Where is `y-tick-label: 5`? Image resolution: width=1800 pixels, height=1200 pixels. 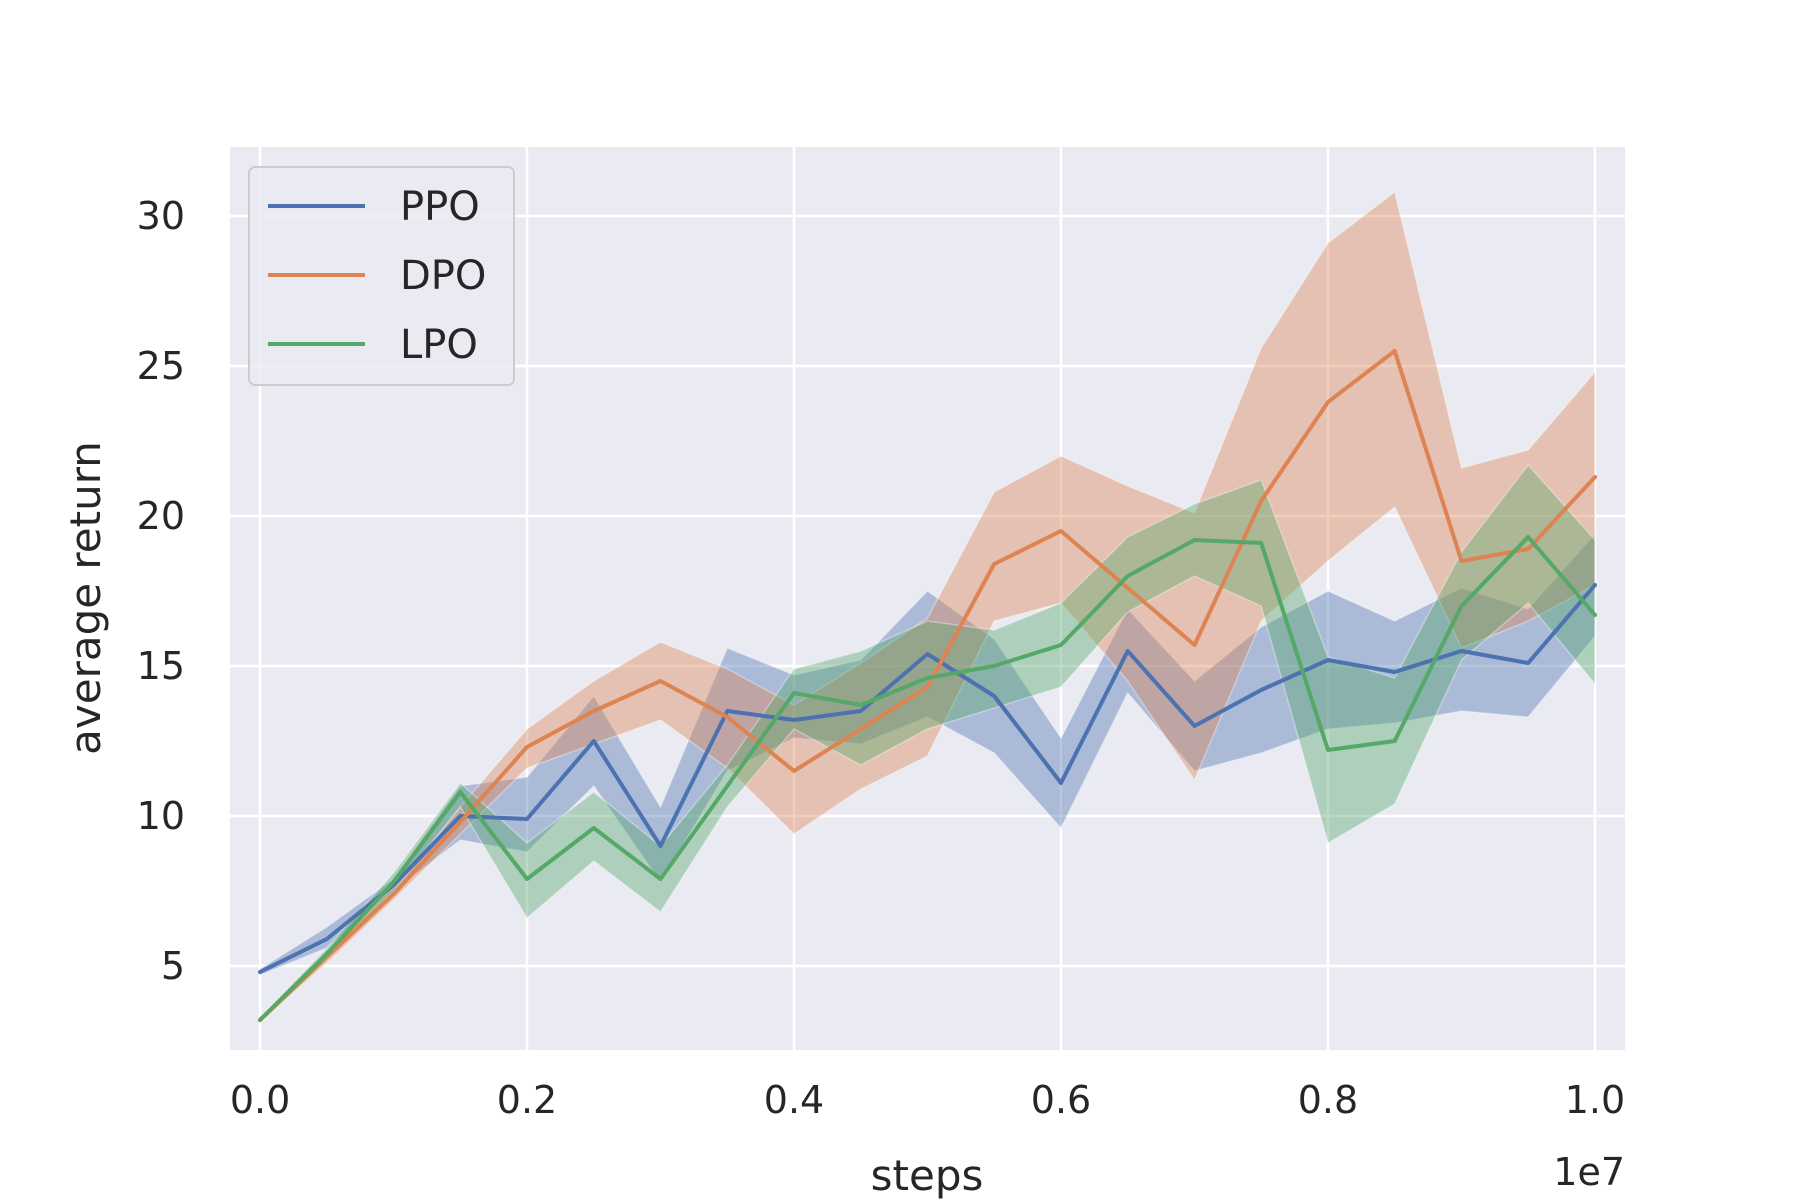
y-tick-label: 5 is located at coordinates (173, 966).